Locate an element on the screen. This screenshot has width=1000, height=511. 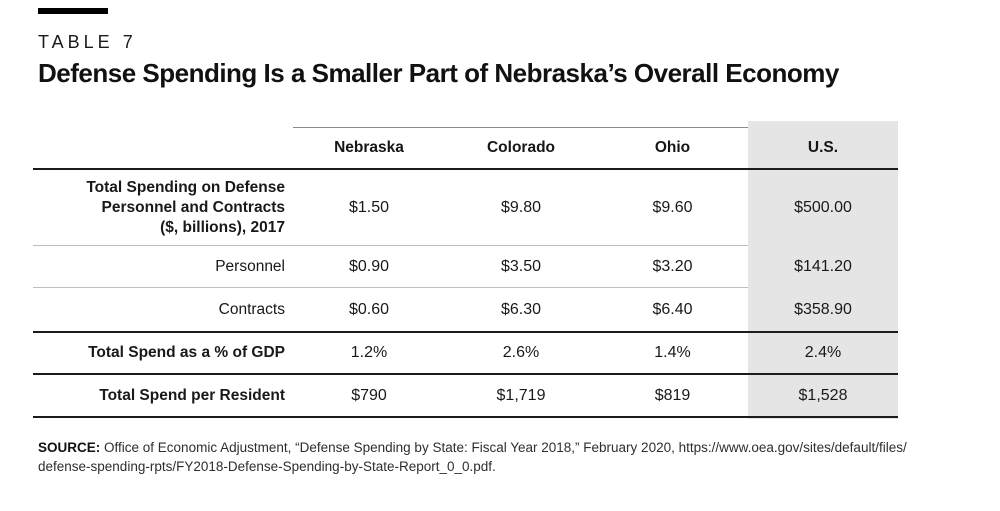
row-label-line: Total Spending on Defense is located at coordinates (185, 187).